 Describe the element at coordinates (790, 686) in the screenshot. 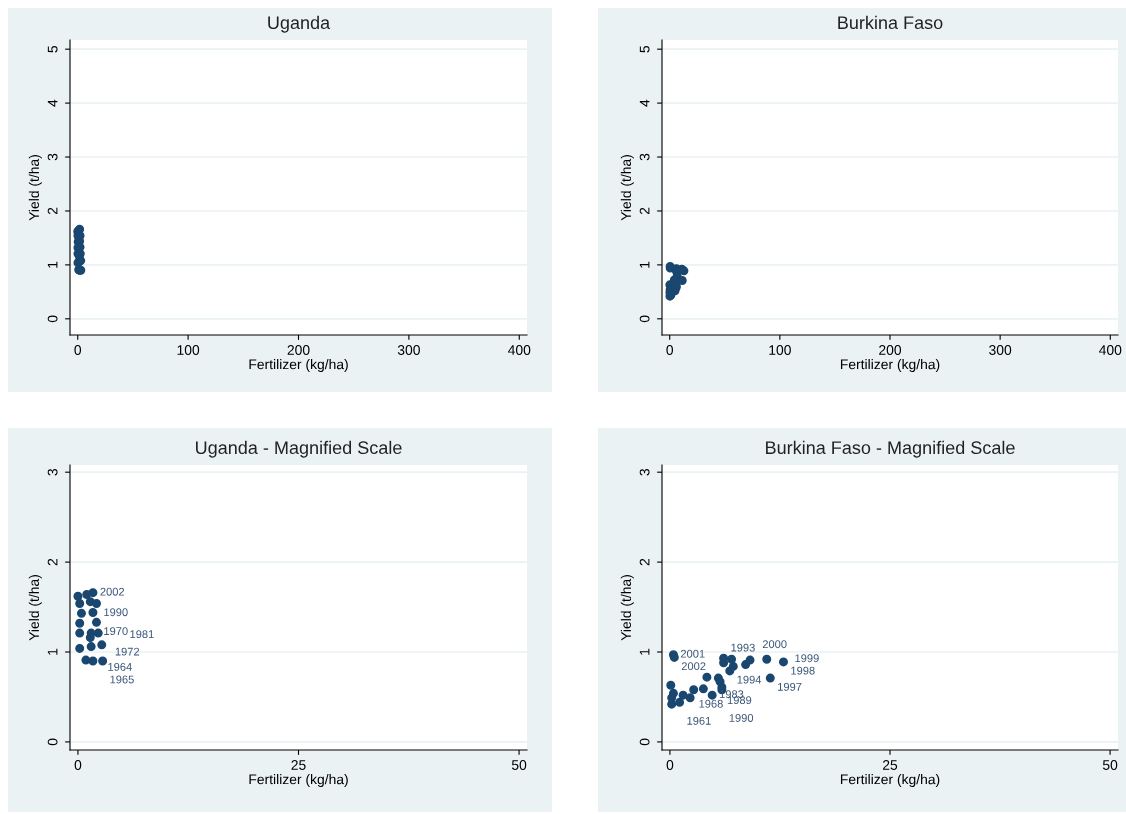

I see `annotation: 1997` at that location.